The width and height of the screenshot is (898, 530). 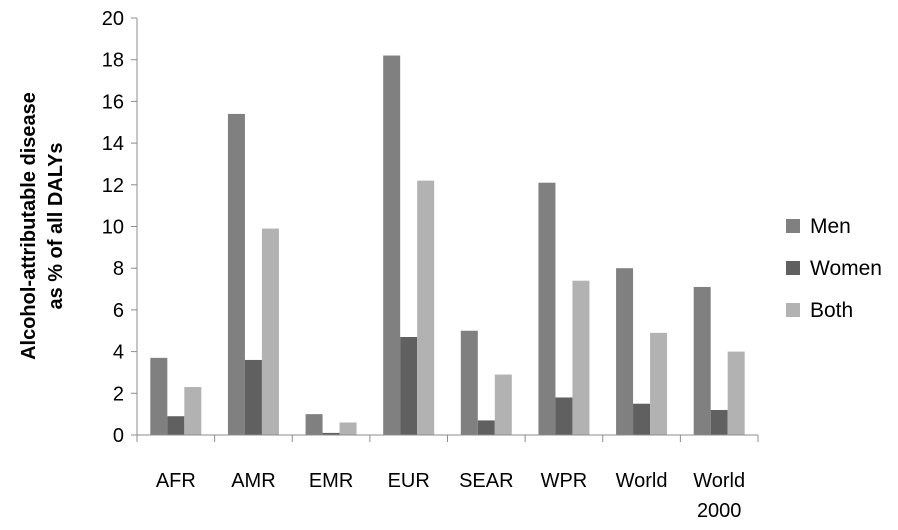 I want to click on x-tick-label: EUR, so click(x=409, y=481).